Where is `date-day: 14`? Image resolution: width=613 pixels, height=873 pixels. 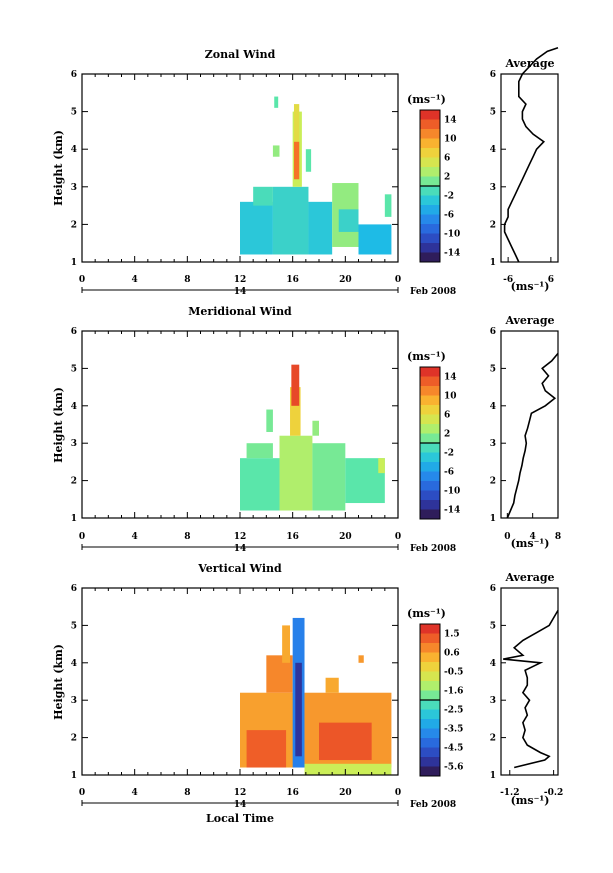
date-day: 14 is located at coordinates (240, 549).